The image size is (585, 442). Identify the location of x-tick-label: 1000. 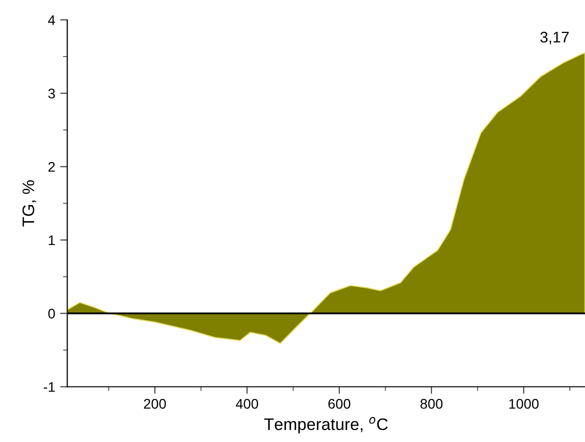
(524, 403).